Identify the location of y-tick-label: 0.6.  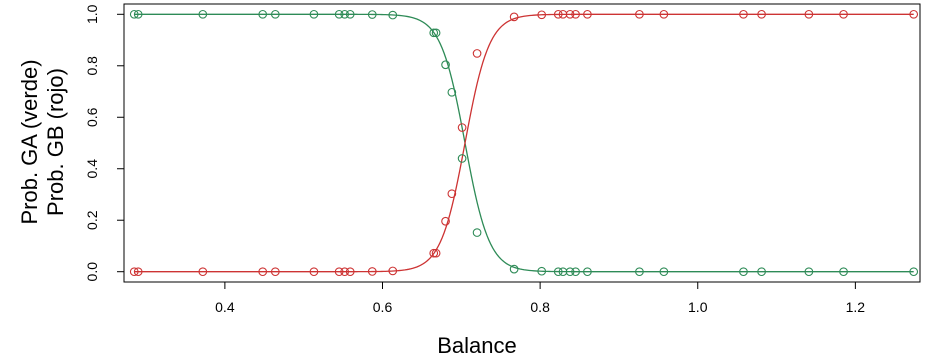
(92, 117).